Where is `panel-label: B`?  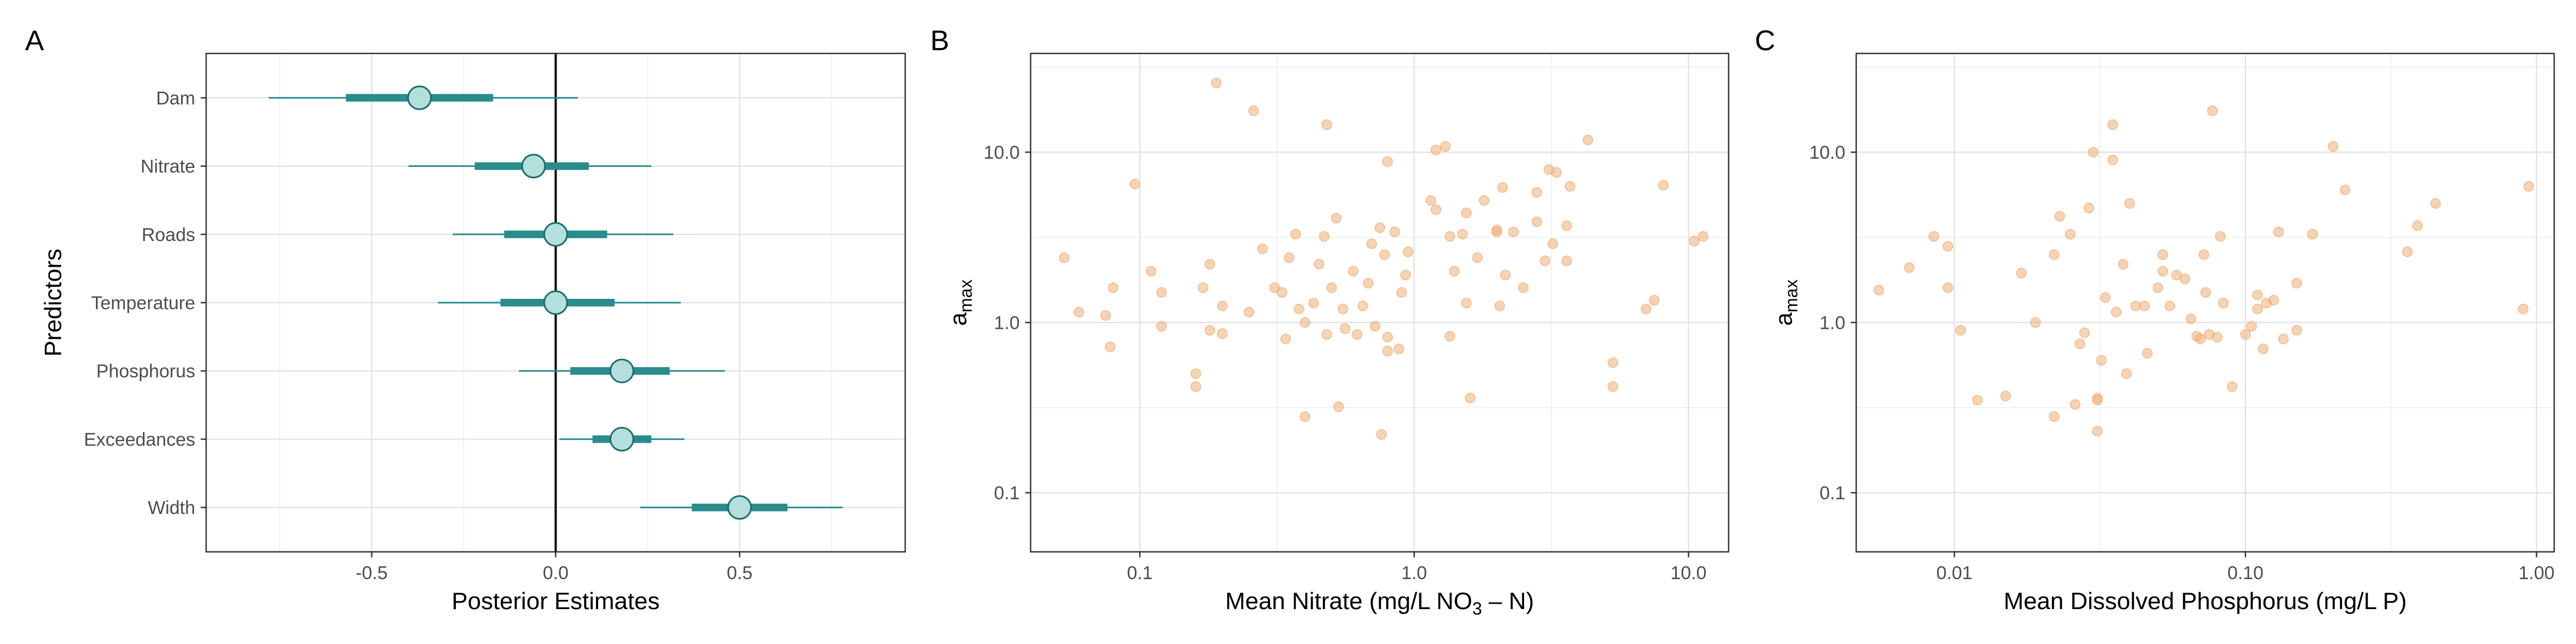 panel-label: B is located at coordinates (939, 41).